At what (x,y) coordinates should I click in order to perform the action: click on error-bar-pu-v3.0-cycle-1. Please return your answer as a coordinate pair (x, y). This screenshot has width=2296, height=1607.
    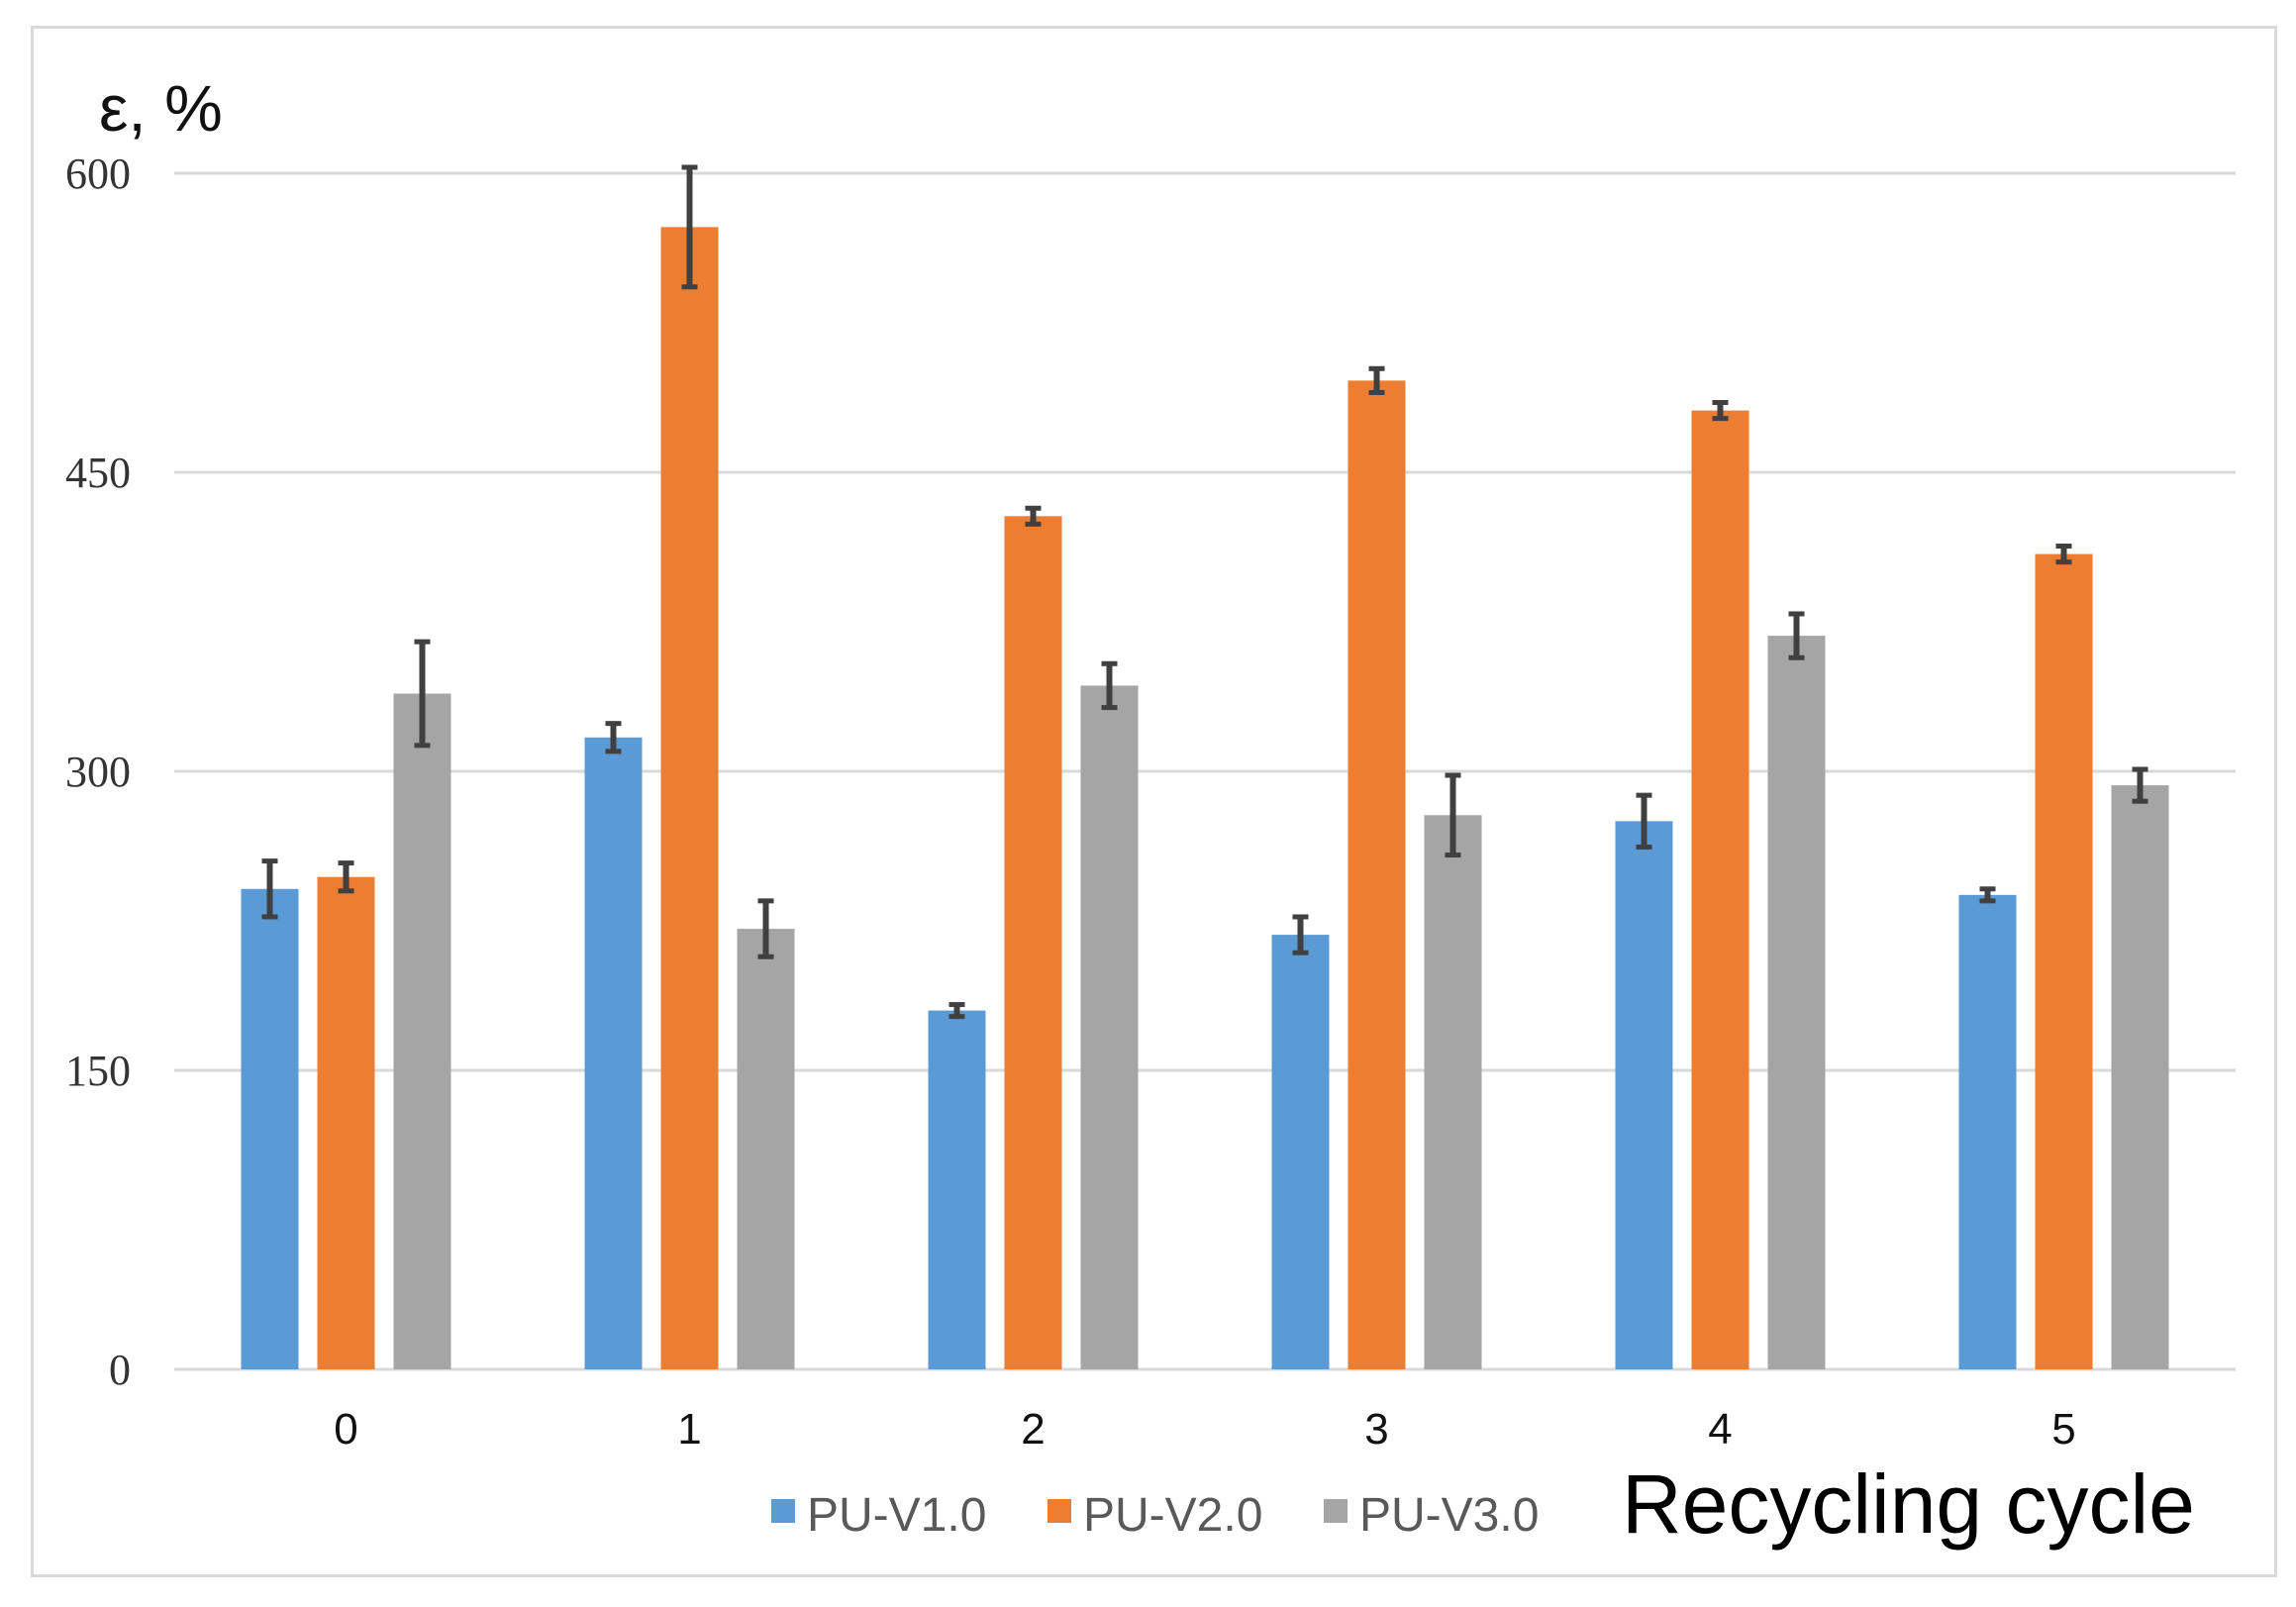
    Looking at the image, I should click on (766, 928).